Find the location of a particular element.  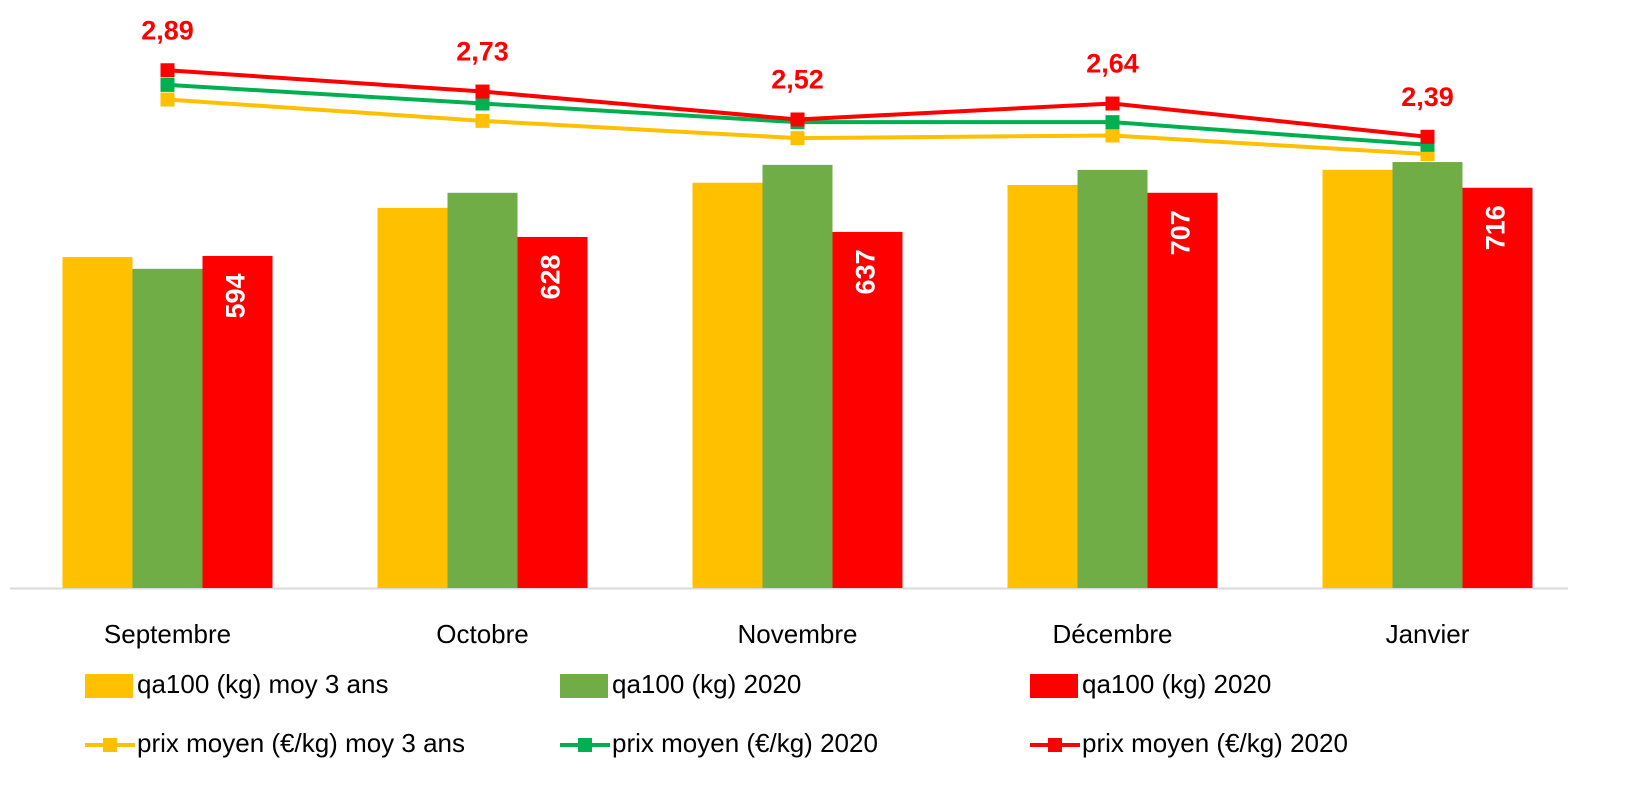

data-label: 2,73 is located at coordinates (482, 52).